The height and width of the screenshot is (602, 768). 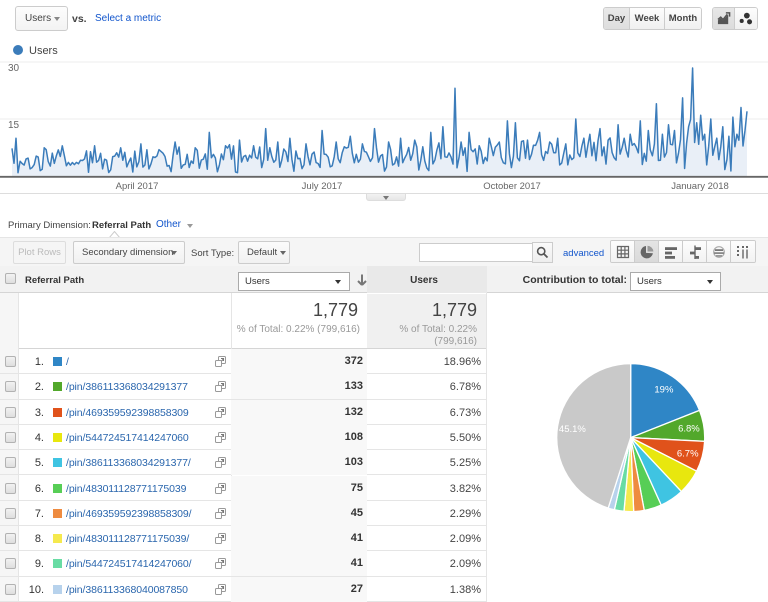 What do you see at coordinates (664, 389) in the screenshot?
I see `svg-text: 19%` at bounding box center [664, 389].